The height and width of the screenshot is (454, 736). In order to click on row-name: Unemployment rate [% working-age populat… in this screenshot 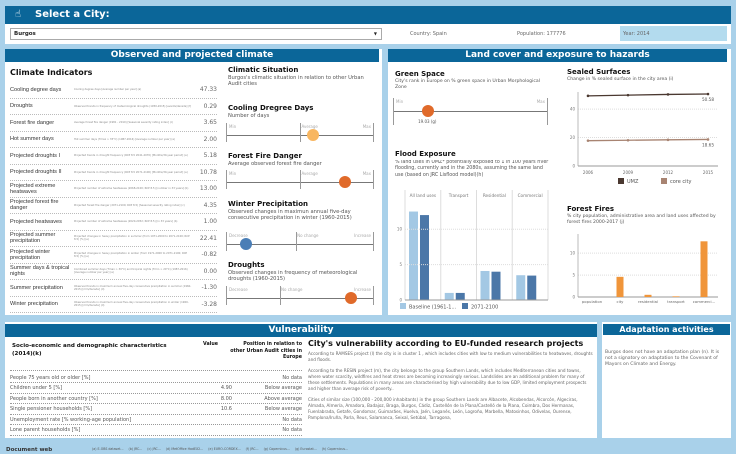, I will do `click(71, 419)`.